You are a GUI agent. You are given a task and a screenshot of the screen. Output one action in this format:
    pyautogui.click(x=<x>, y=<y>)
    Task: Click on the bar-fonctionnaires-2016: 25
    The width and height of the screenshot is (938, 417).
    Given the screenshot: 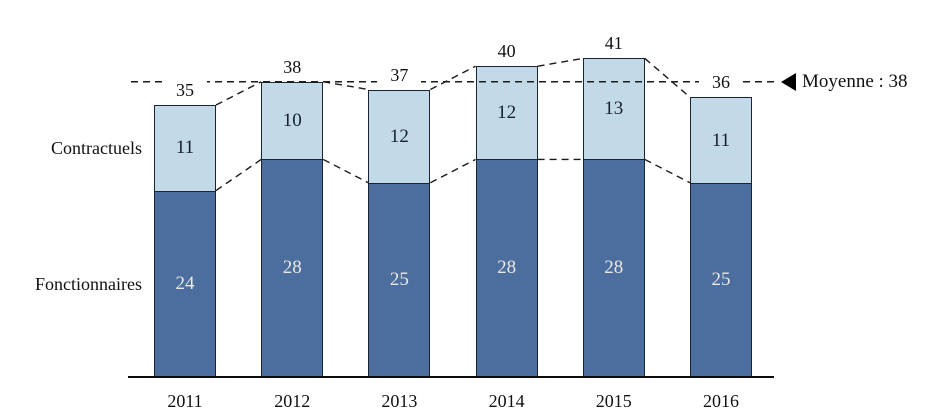 What is the action you would take?
    pyautogui.click(x=721, y=279)
    